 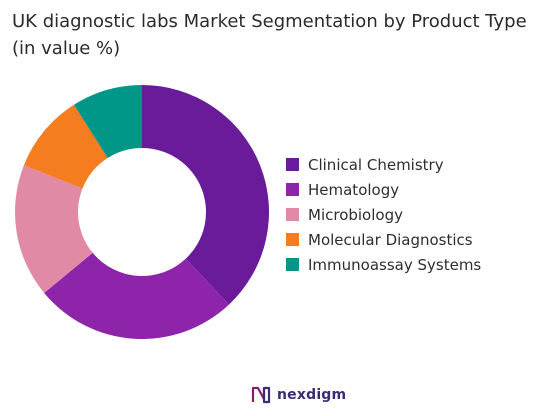 I want to click on legend-item-clinical-chemistry: Clinical Chemistry, so click(x=383, y=164).